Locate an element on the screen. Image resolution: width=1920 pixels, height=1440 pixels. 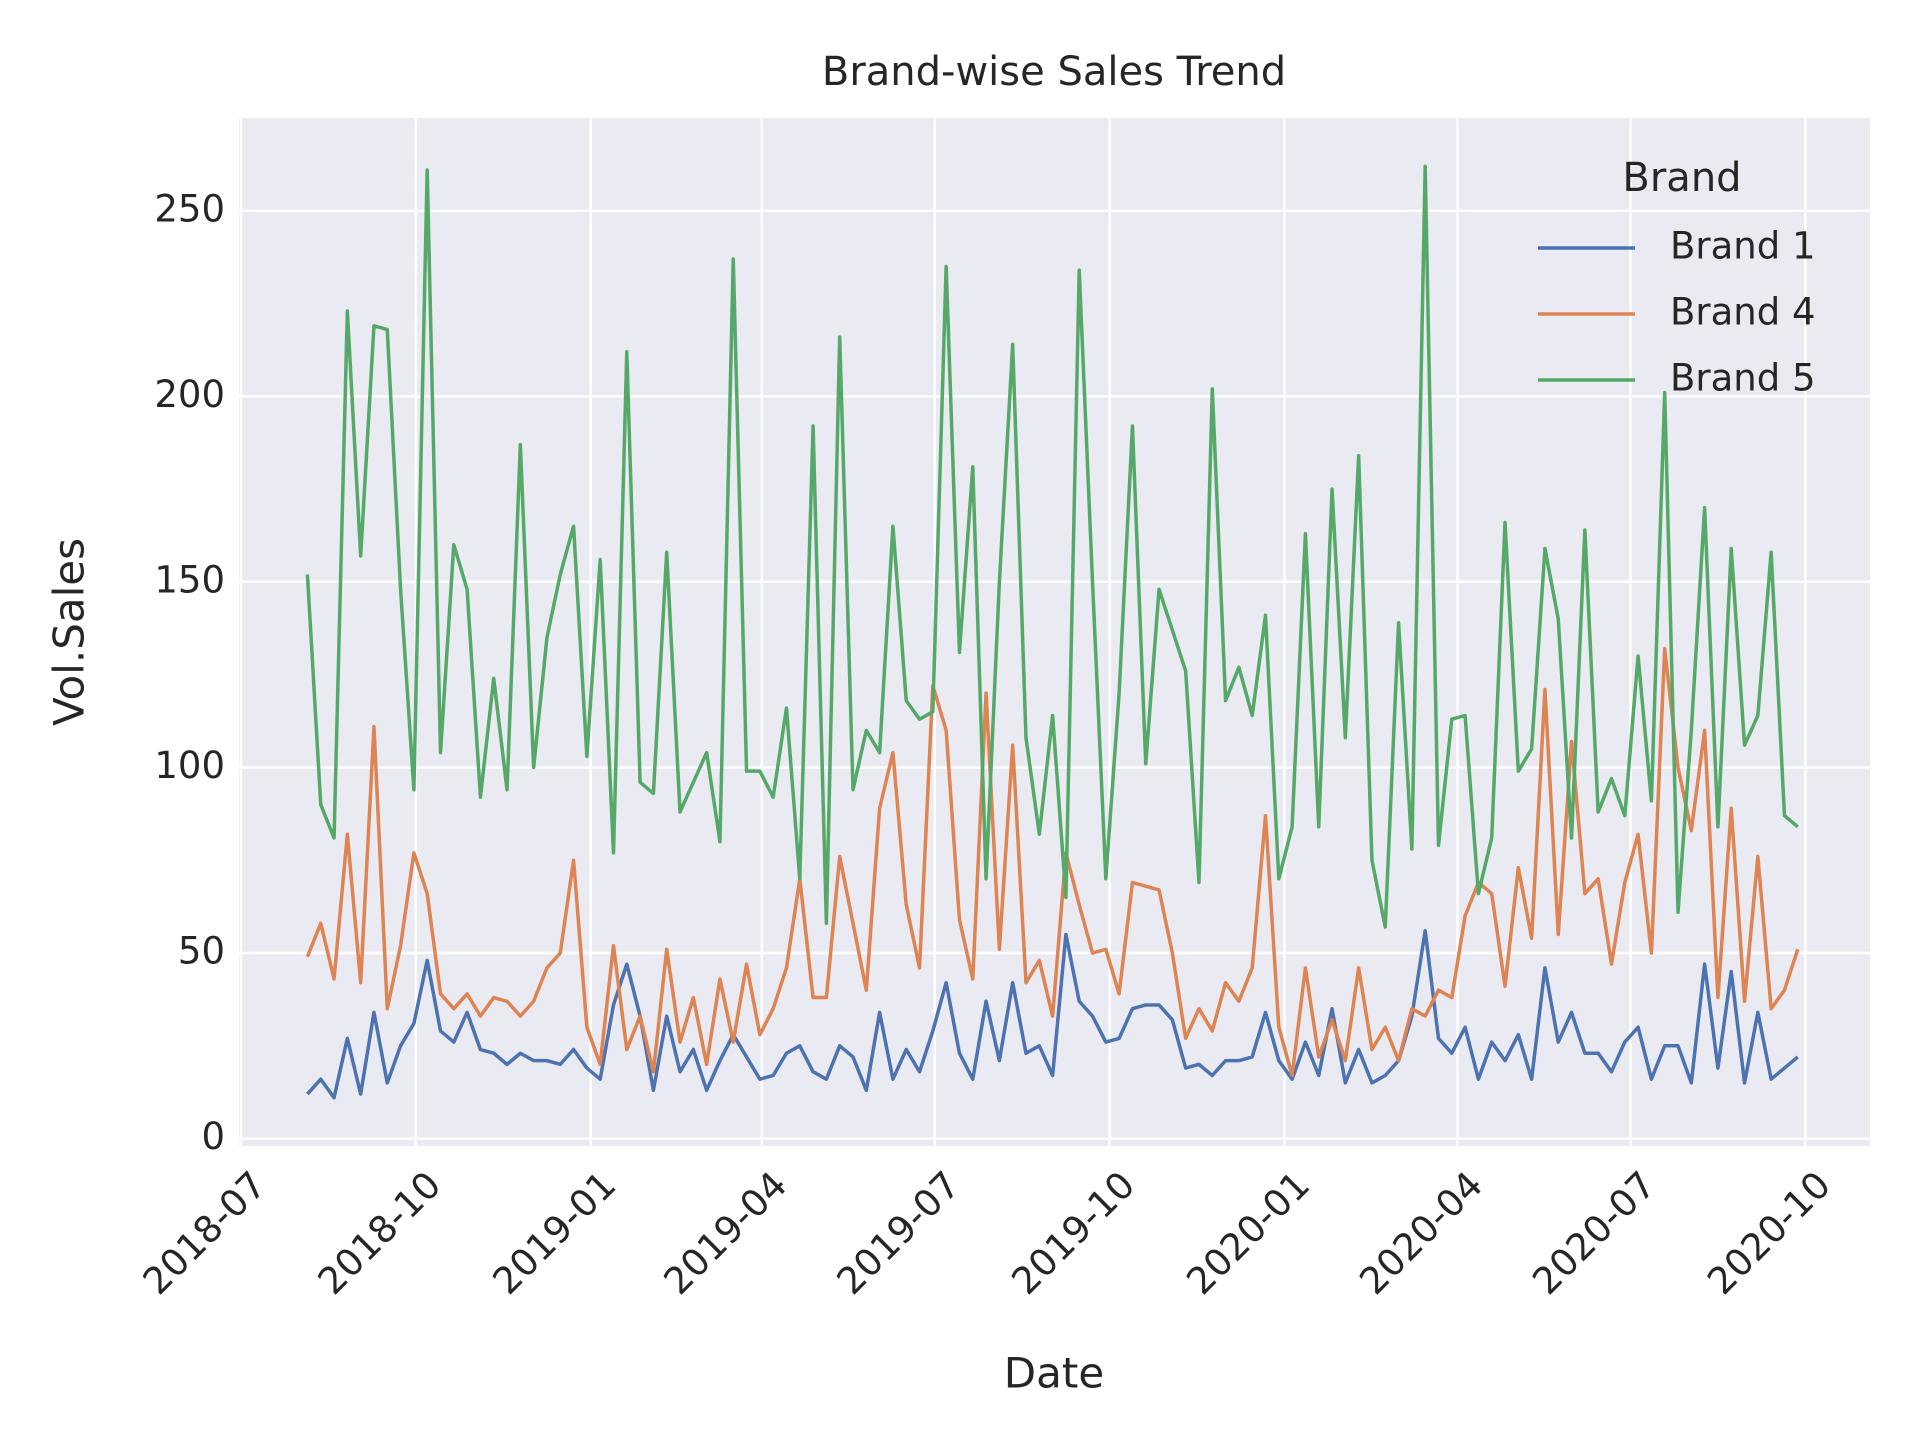
legend-label: Brand 5 is located at coordinates (1743, 378).